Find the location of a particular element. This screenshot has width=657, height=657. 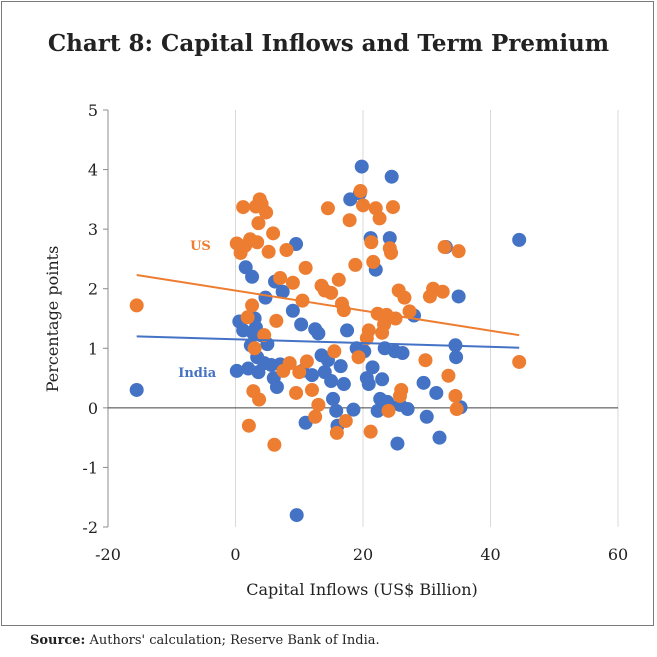

annotation-india: India is located at coordinates (197, 373).